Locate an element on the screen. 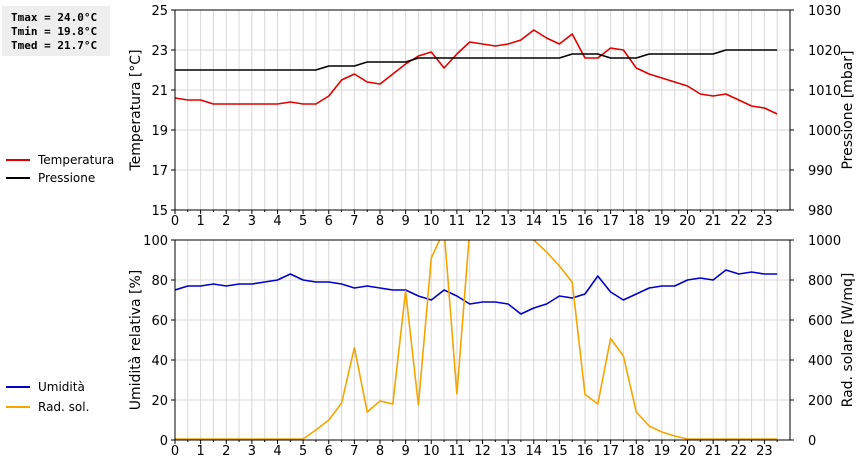  y2-tick-label: 1030 is located at coordinates (824, 11).